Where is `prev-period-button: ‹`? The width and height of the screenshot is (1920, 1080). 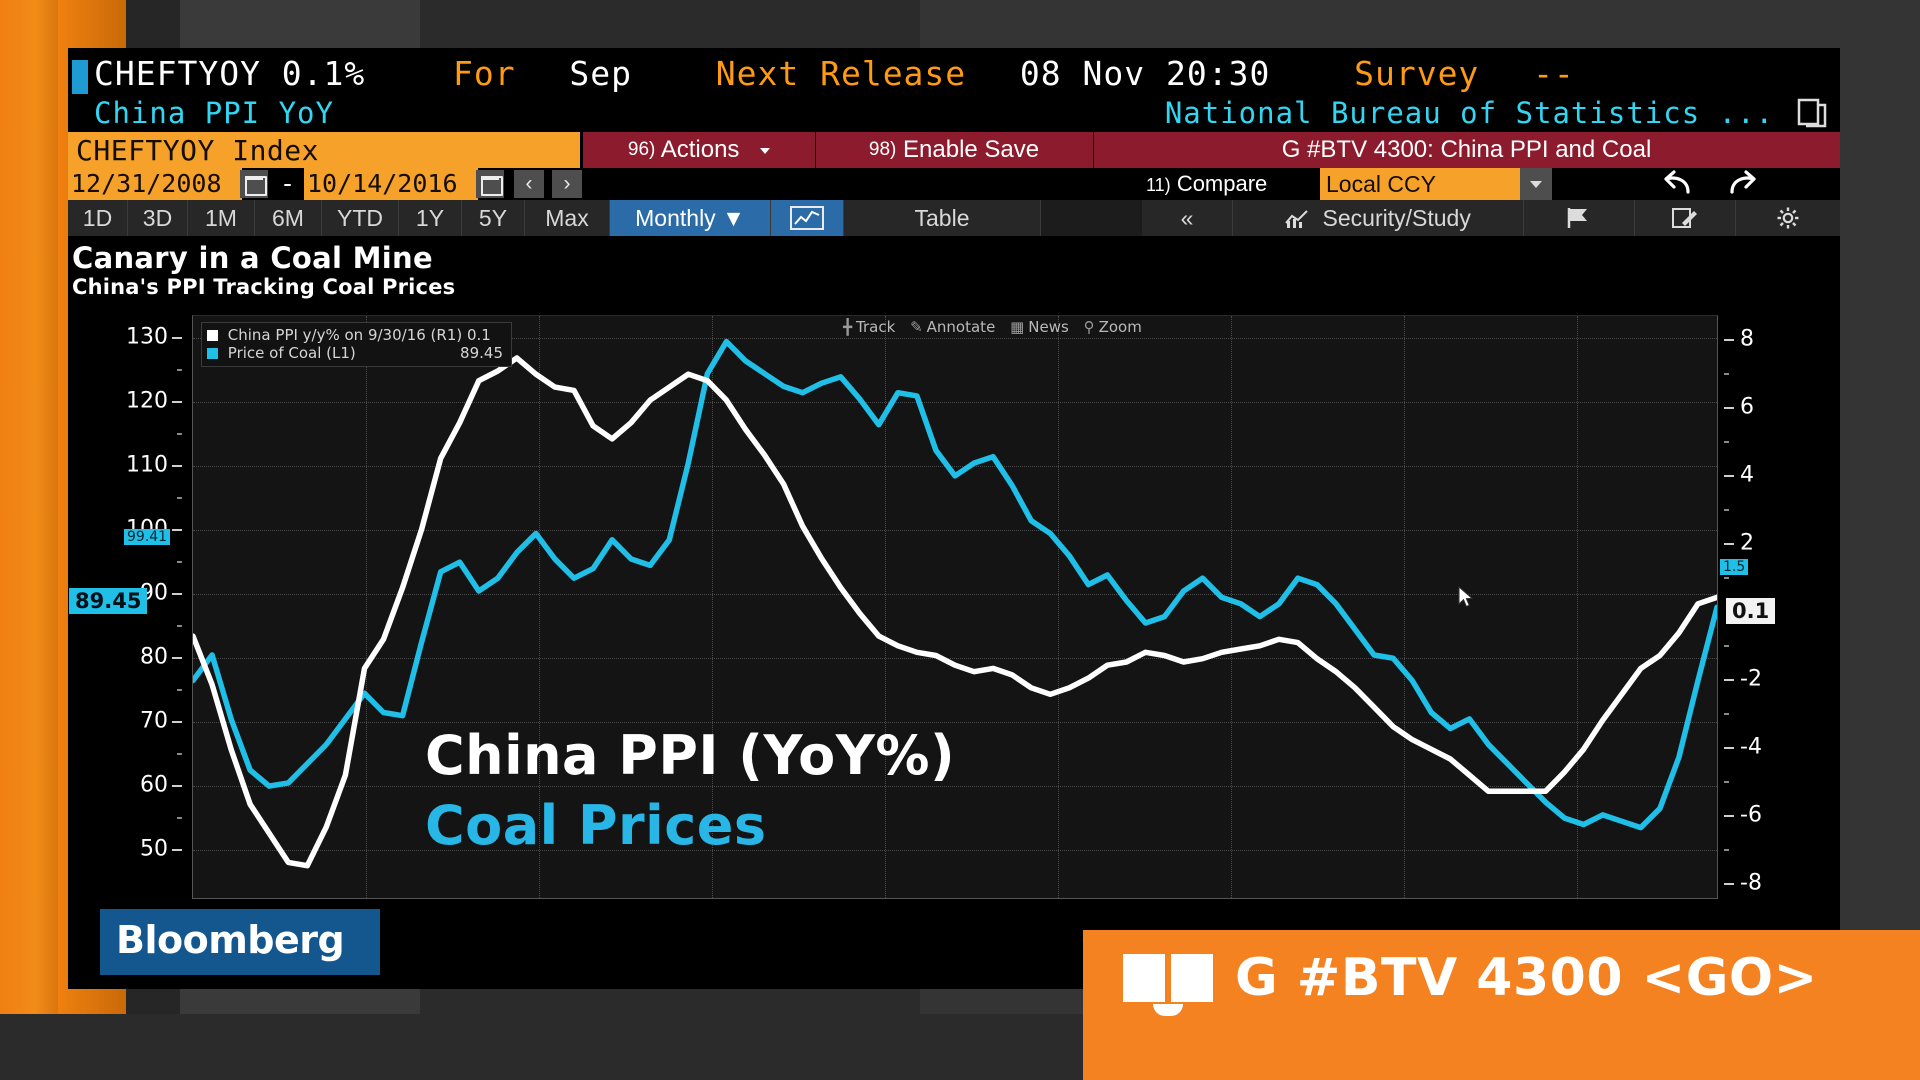 prev-period-button: ‹ is located at coordinates (529, 184).